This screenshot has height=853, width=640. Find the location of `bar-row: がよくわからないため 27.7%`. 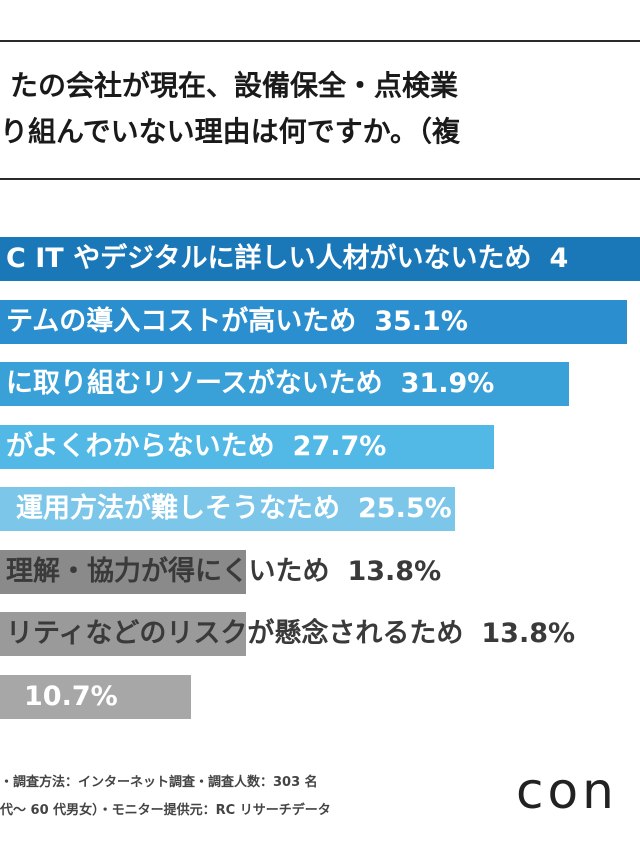

bar-row: がよくわからないため 27.7% is located at coordinates (320, 446).